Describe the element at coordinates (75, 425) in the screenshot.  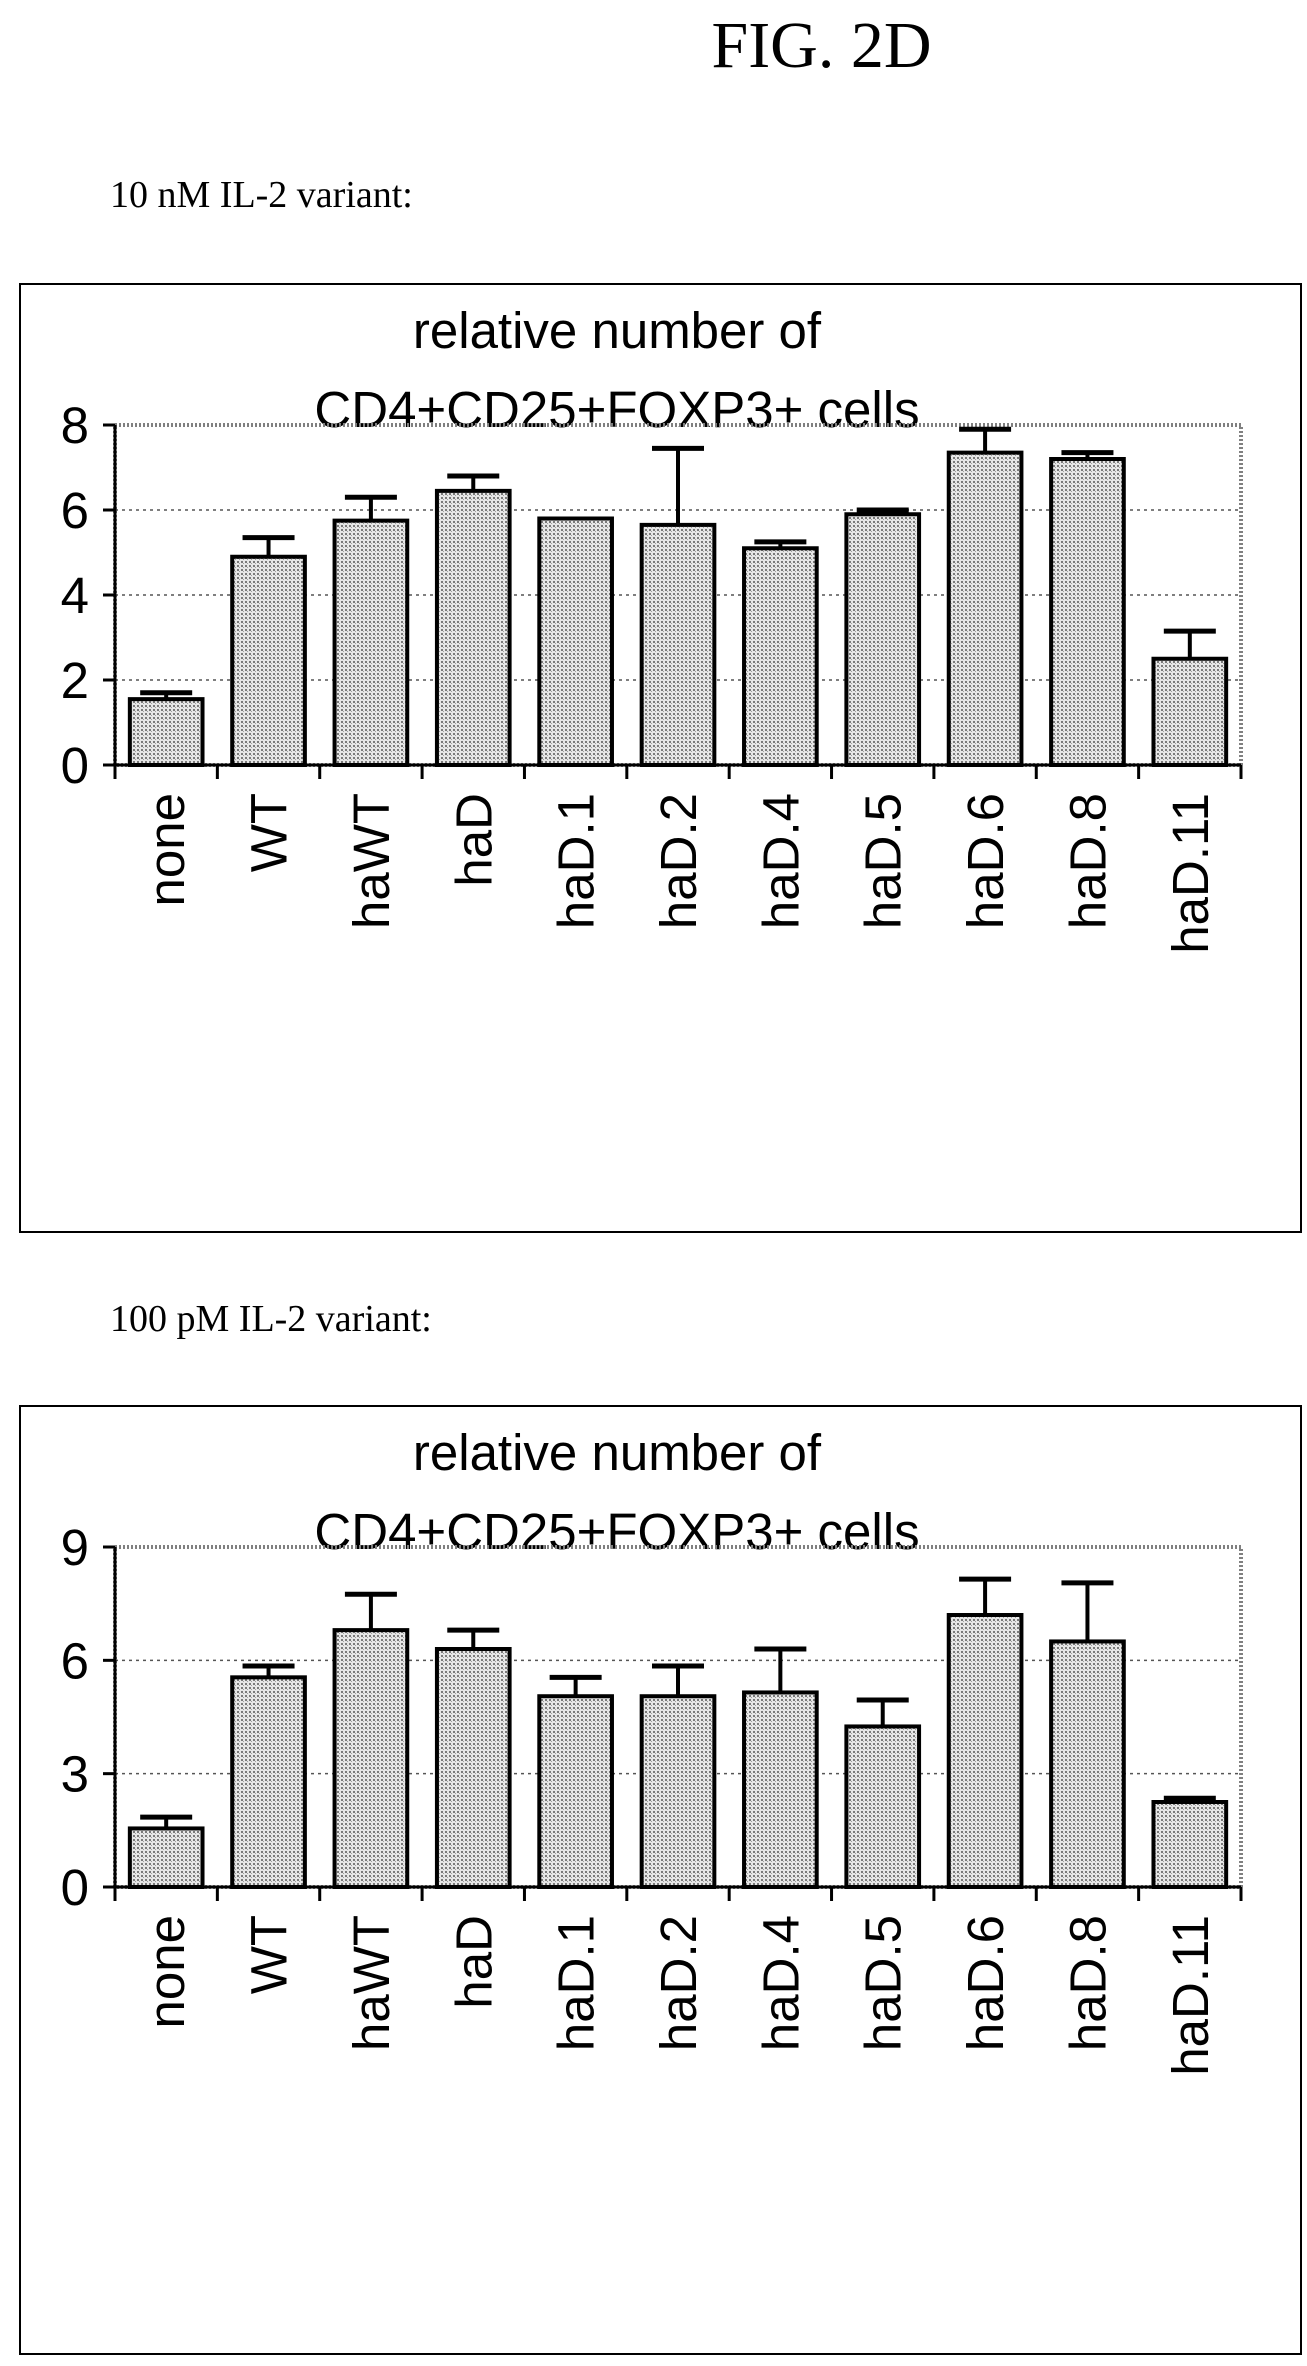
I see `y-tick-label: 8` at that location.